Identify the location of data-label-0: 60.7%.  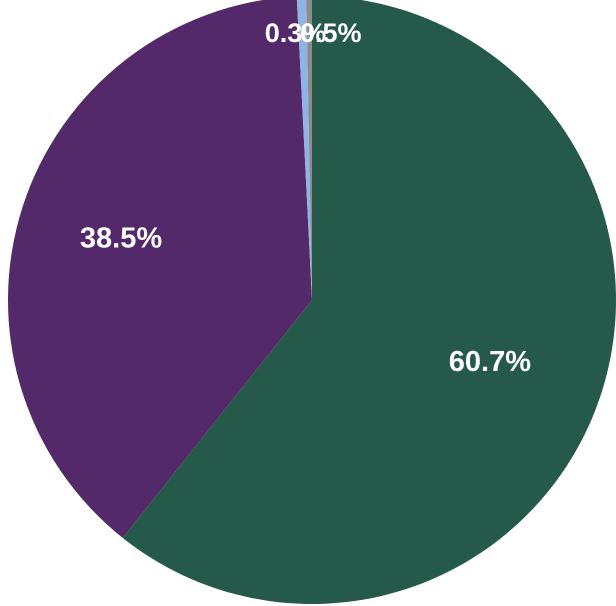
(490, 362).